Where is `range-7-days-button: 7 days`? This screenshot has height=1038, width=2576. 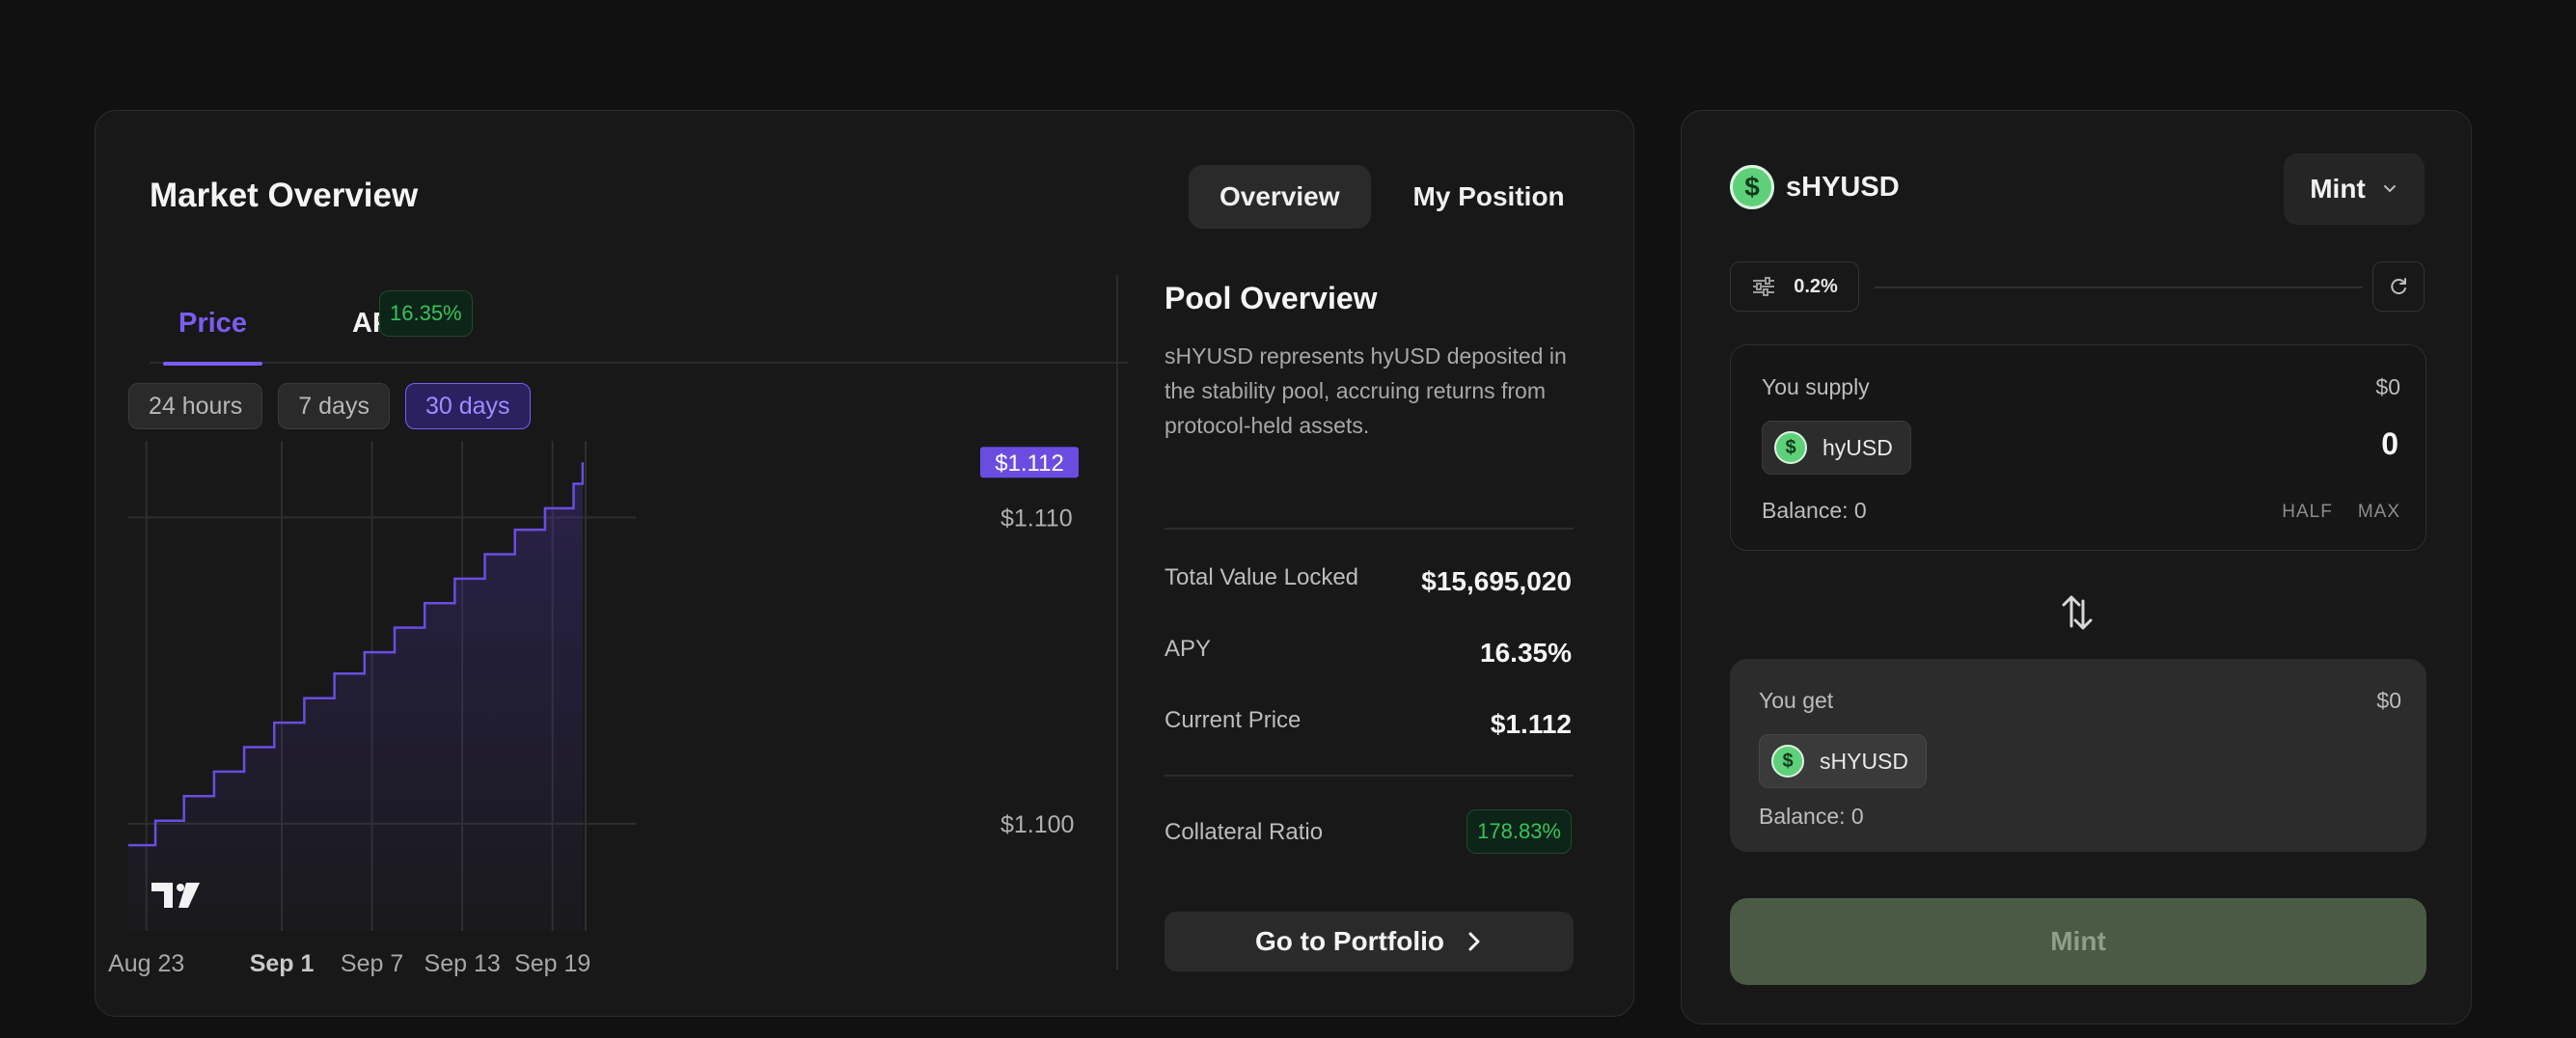 range-7-days-button: 7 days is located at coordinates (334, 406).